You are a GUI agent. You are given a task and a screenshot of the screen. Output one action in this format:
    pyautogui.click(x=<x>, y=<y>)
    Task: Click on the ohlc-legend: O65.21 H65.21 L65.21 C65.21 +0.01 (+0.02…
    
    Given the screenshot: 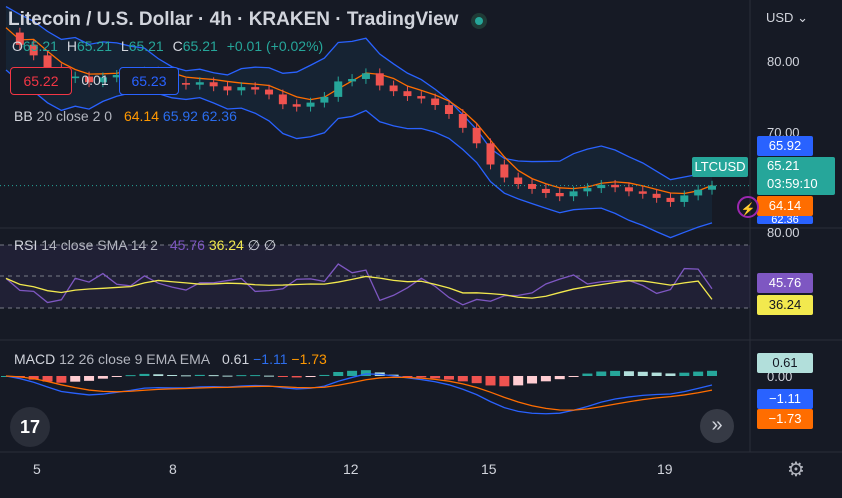 What is the action you would take?
    pyautogui.click(x=170, y=46)
    